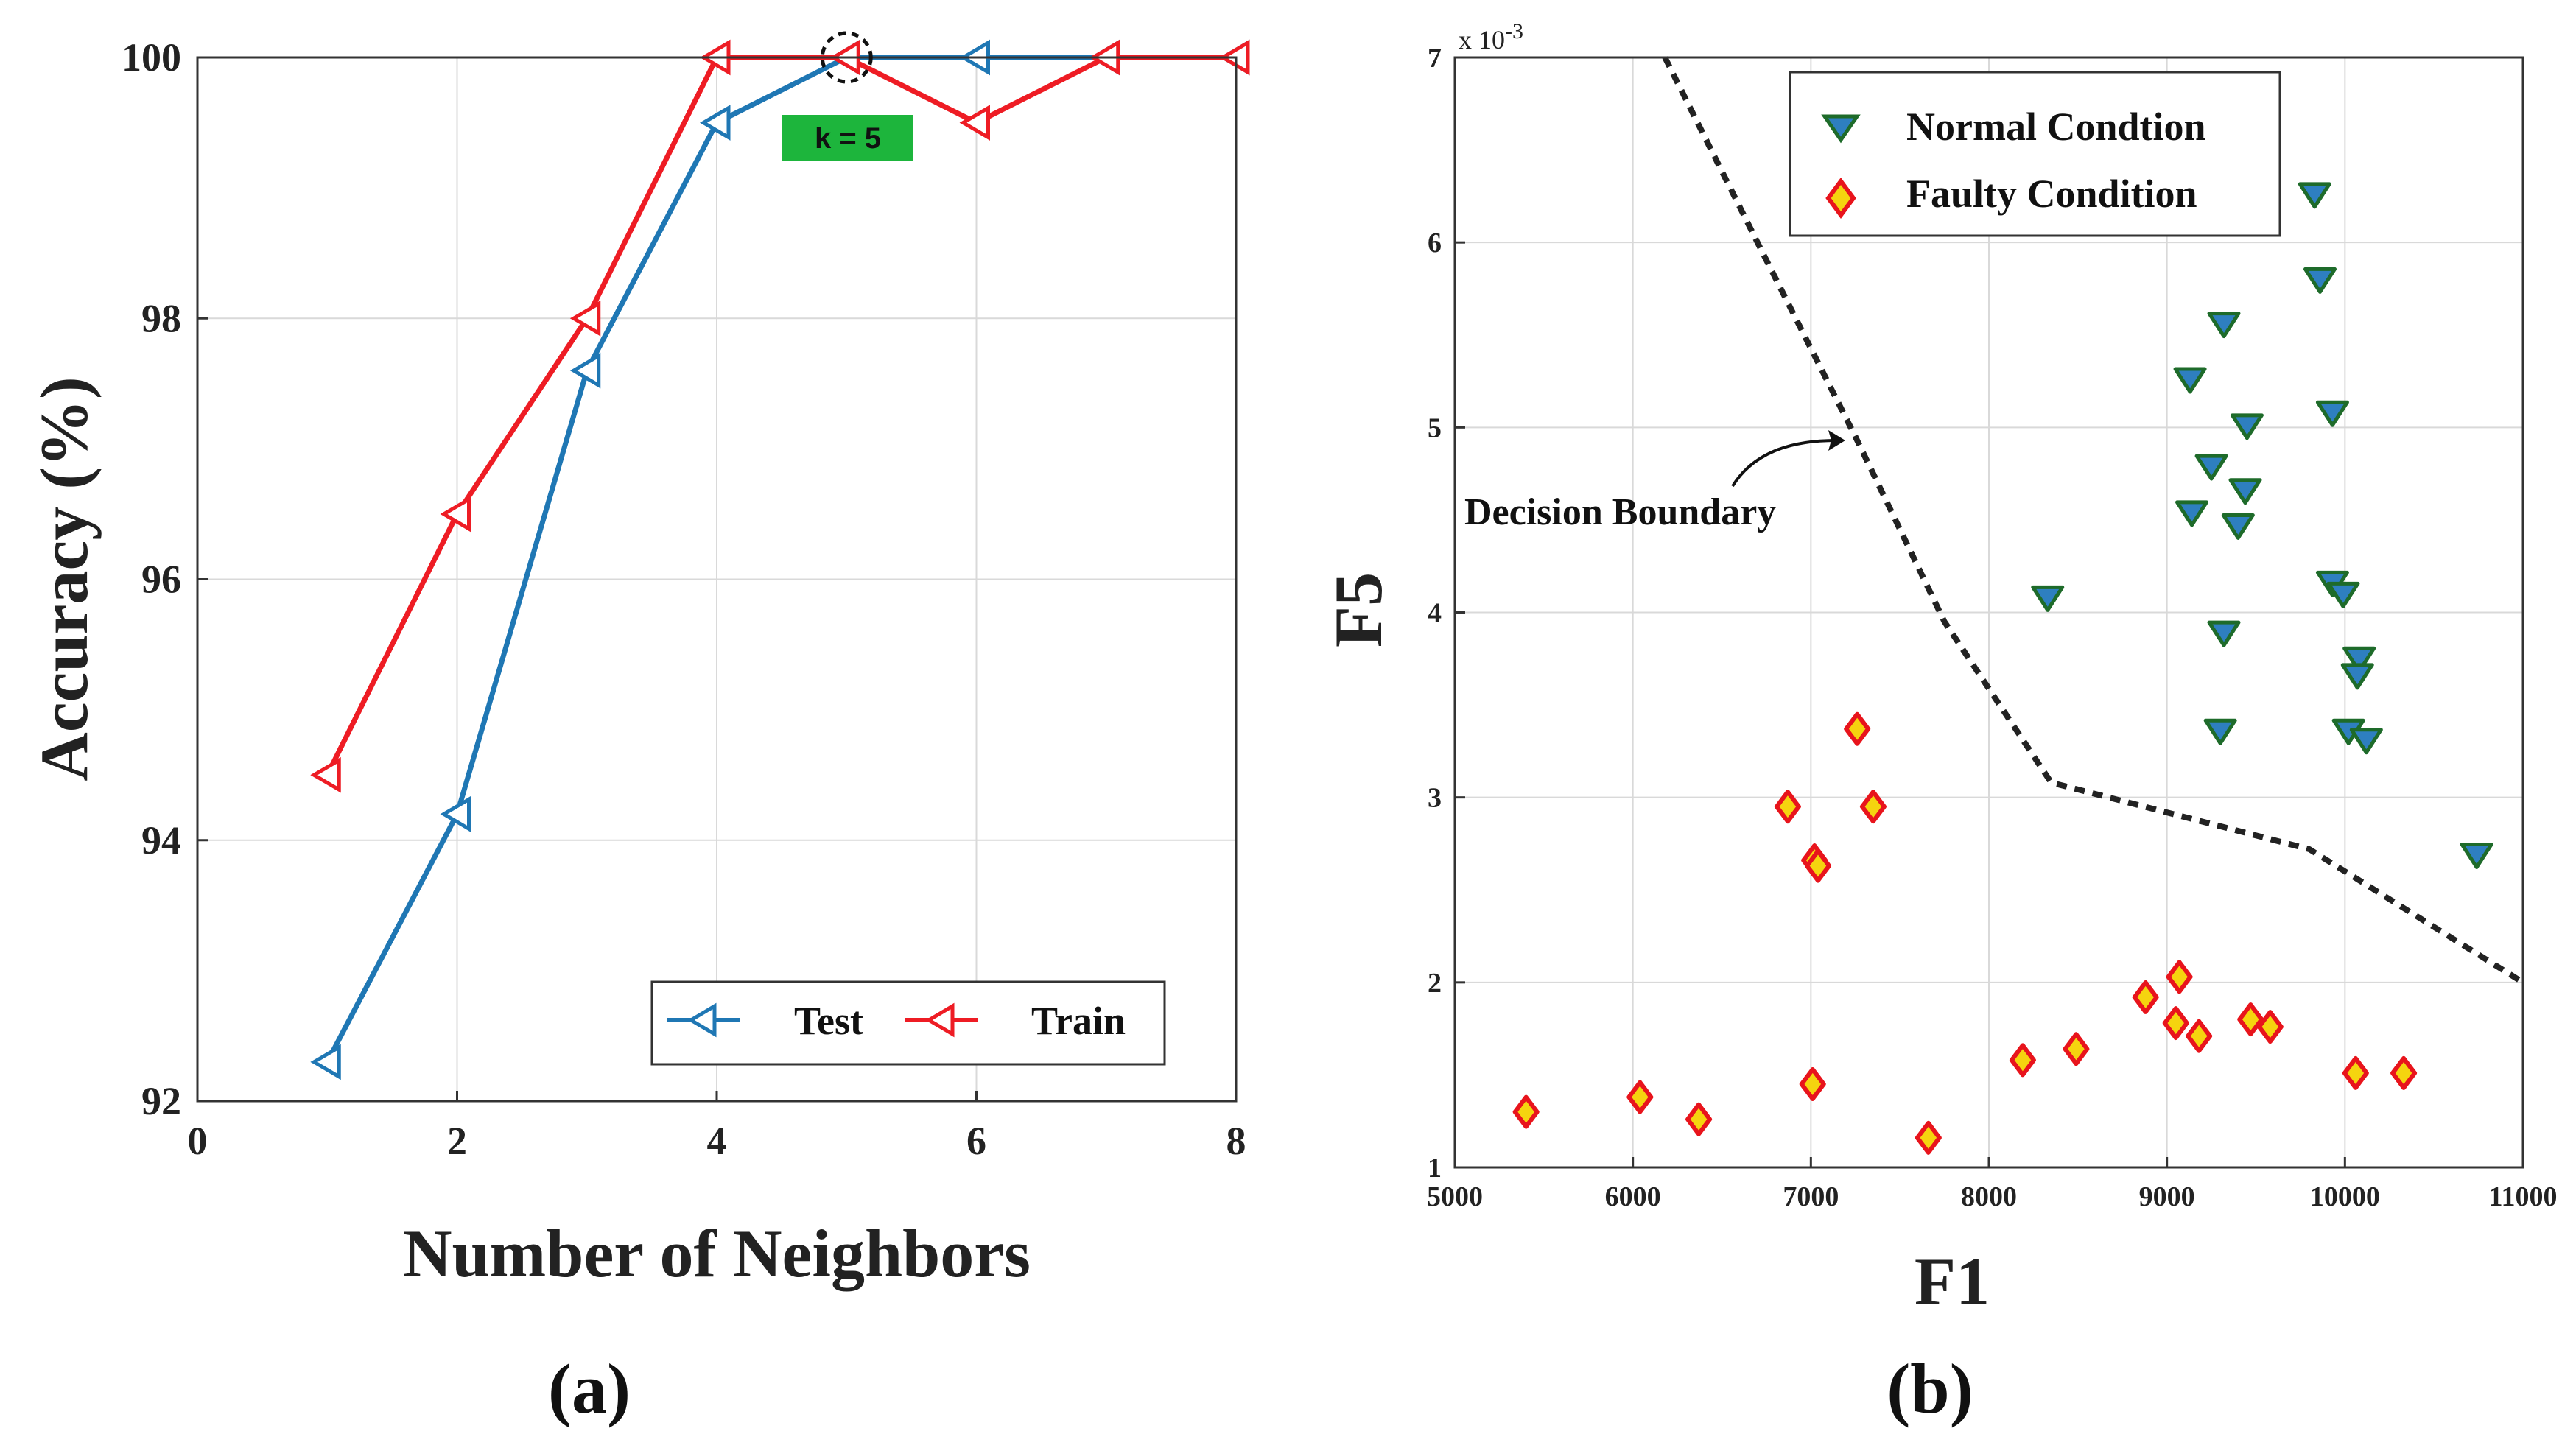 The image size is (2576, 1448). What do you see at coordinates (1435, 983) in the screenshot?
I see `panel-b-ytick-label: 2` at bounding box center [1435, 983].